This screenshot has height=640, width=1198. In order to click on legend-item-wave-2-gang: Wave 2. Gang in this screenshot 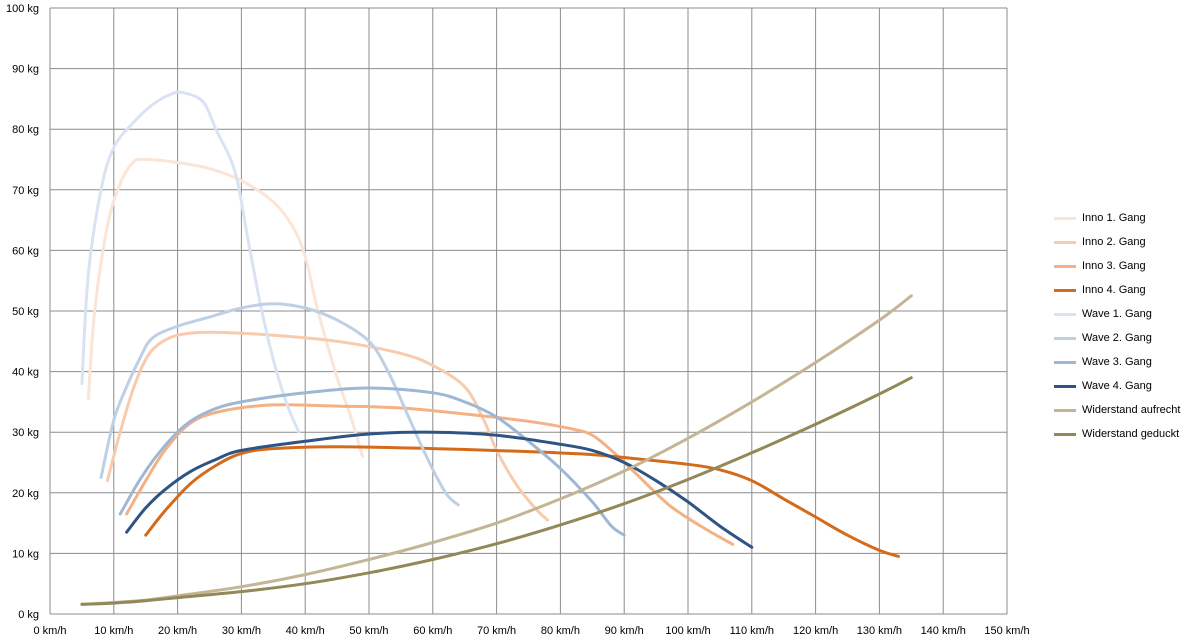, I will do `click(1124, 338)`.